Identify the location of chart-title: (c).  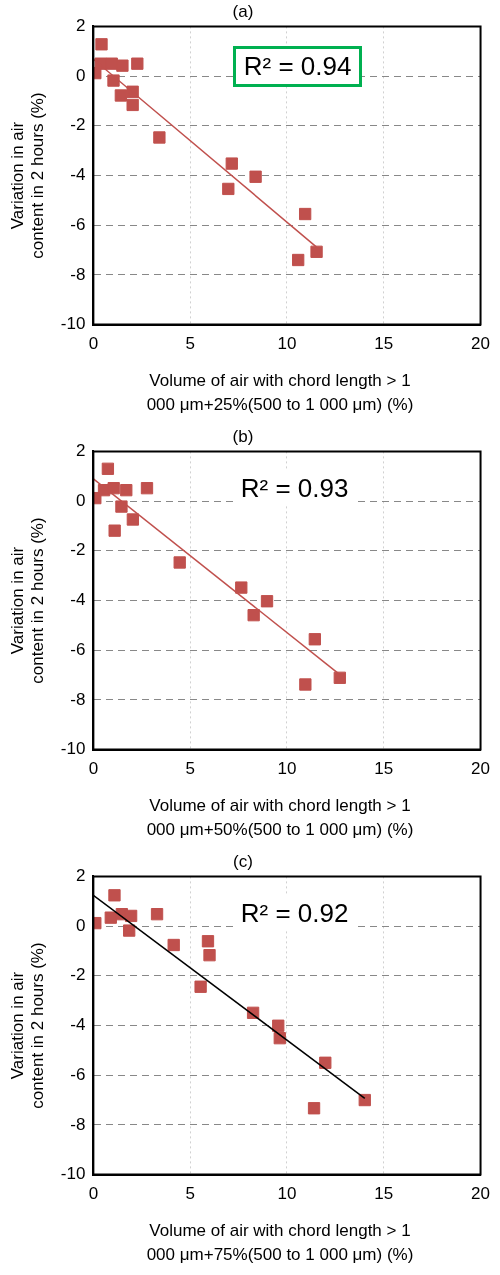
(243, 861).